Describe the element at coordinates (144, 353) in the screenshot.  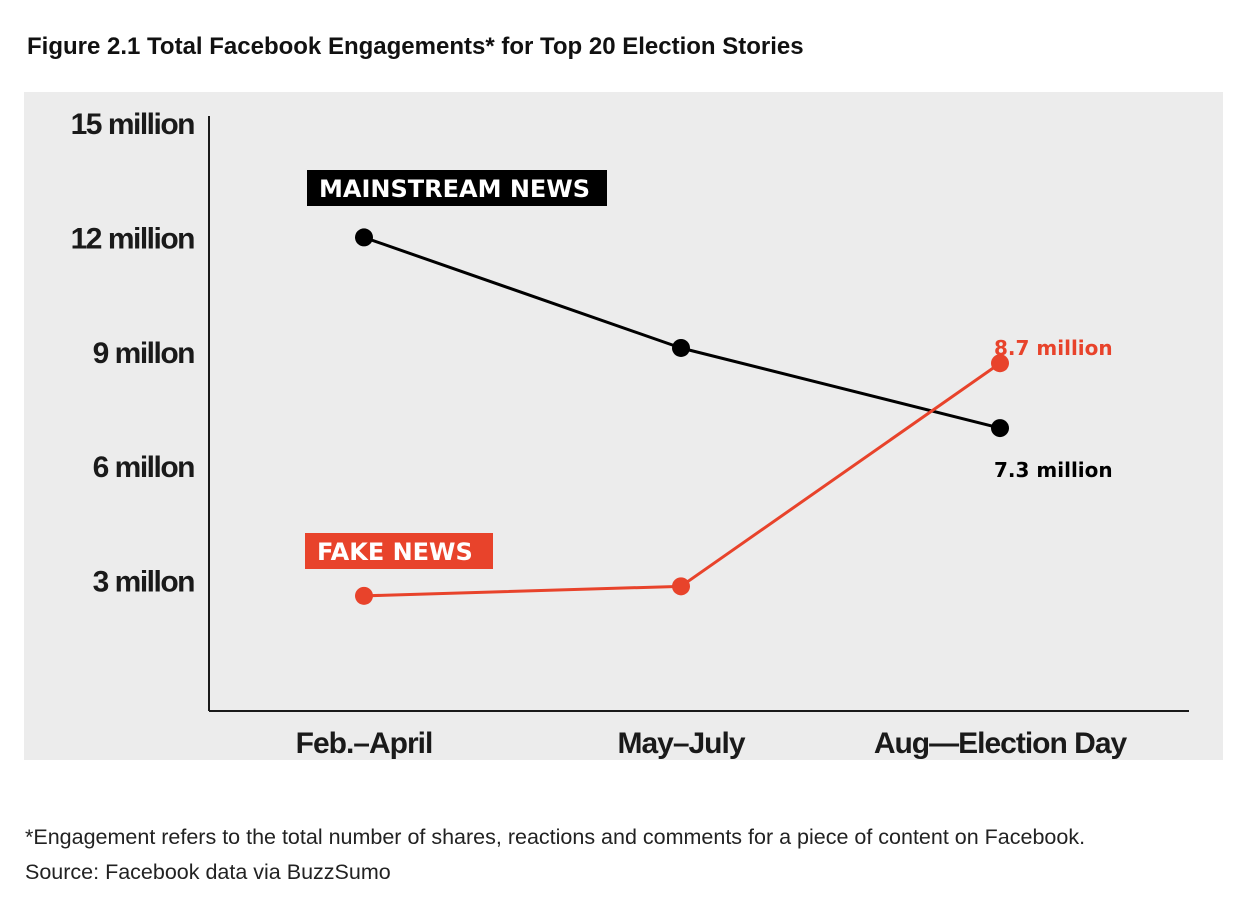
I see `y-tick-label: 9 millon` at that location.